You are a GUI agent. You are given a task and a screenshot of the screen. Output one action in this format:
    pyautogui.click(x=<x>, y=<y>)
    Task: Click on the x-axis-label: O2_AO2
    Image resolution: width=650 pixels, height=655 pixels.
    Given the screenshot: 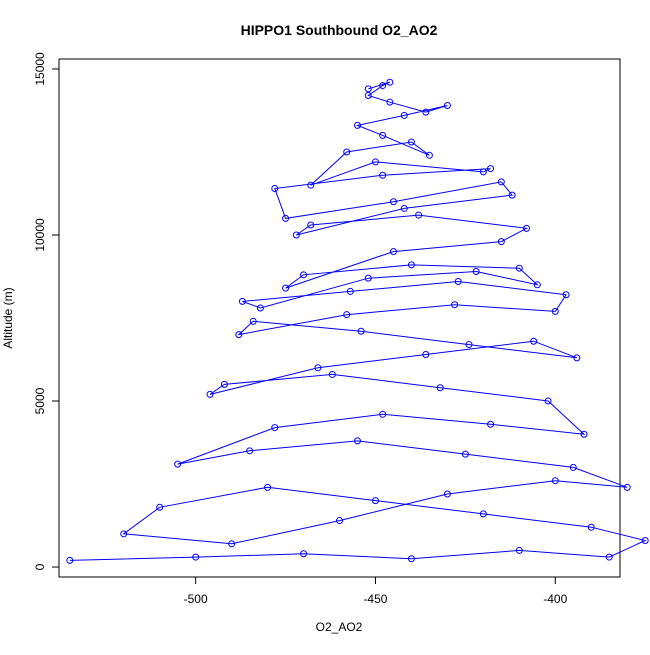 What is the action you would take?
    pyautogui.click(x=339, y=627)
    